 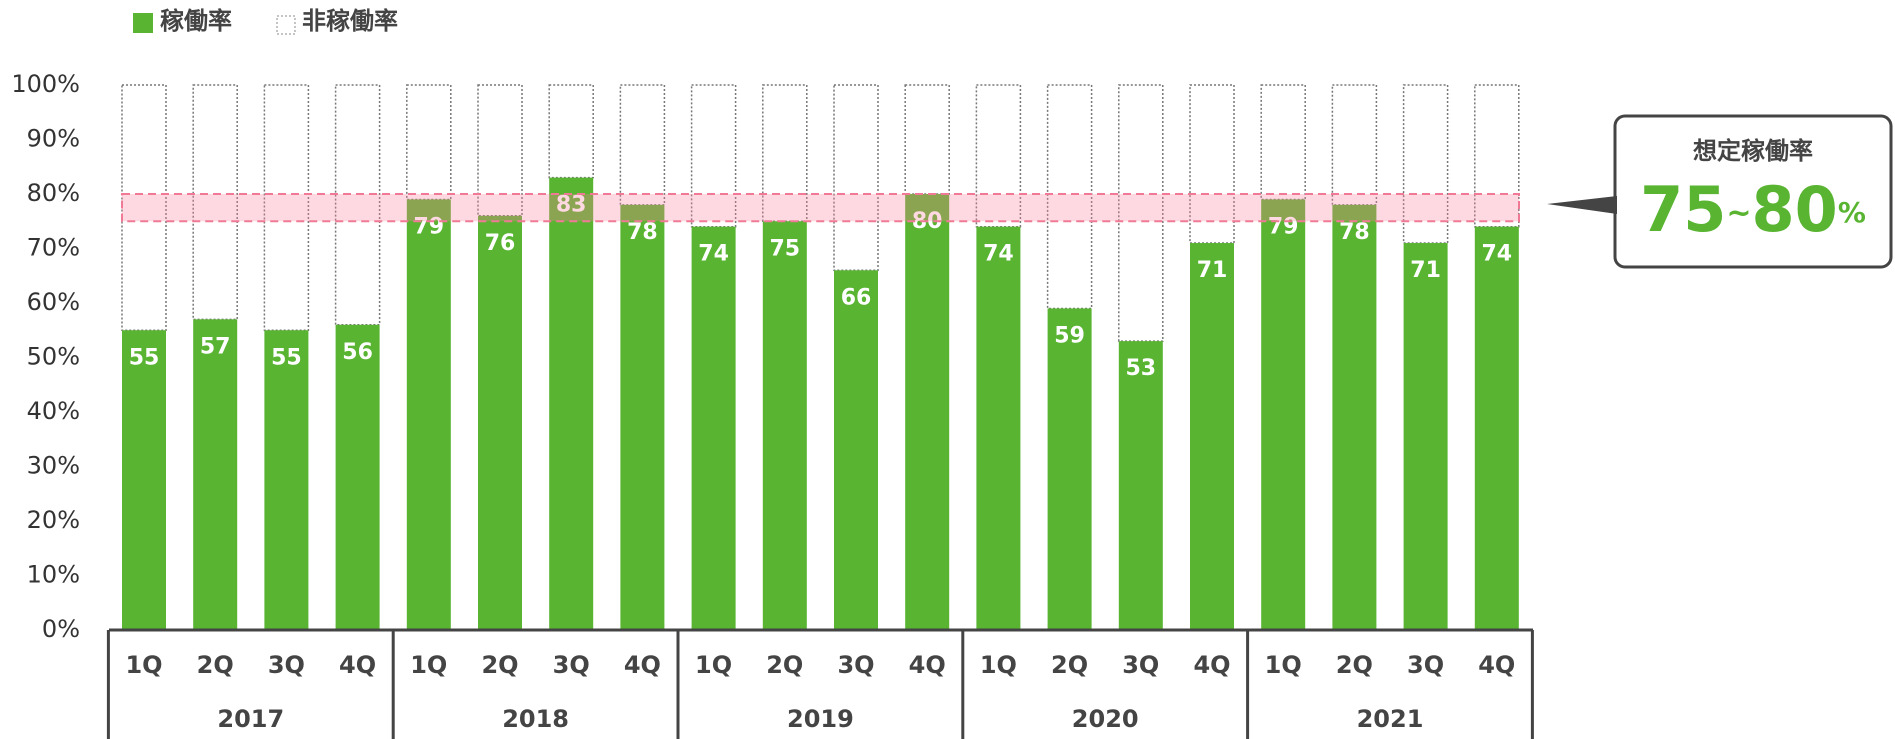 I want to click on legend-label: 稼働率, so click(x=196, y=21).